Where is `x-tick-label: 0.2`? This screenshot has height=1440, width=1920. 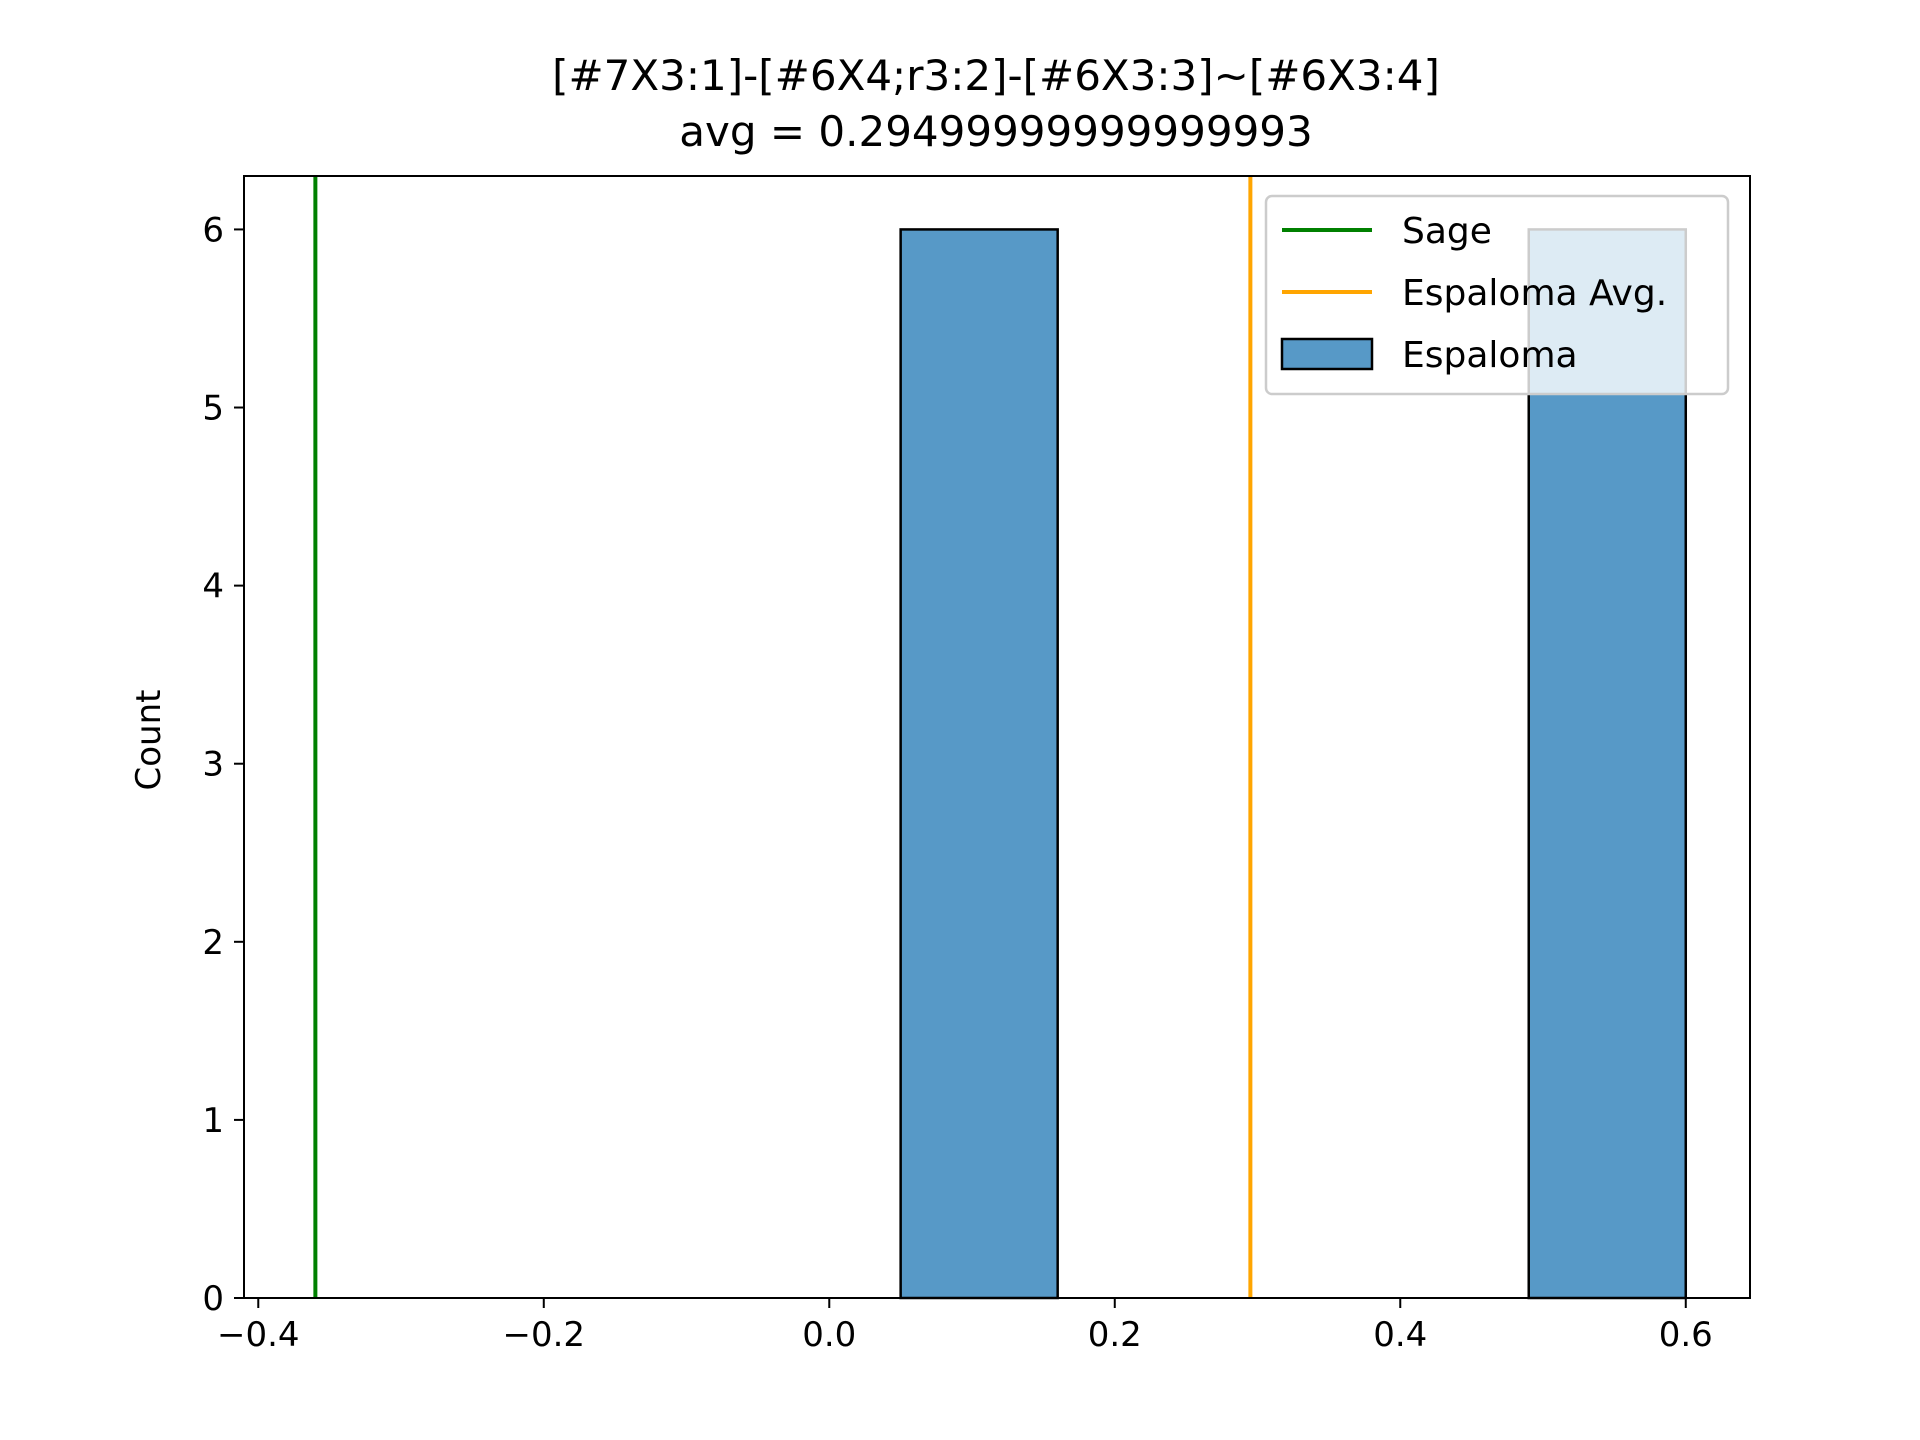
x-tick-label: 0.2 is located at coordinates (1115, 1335).